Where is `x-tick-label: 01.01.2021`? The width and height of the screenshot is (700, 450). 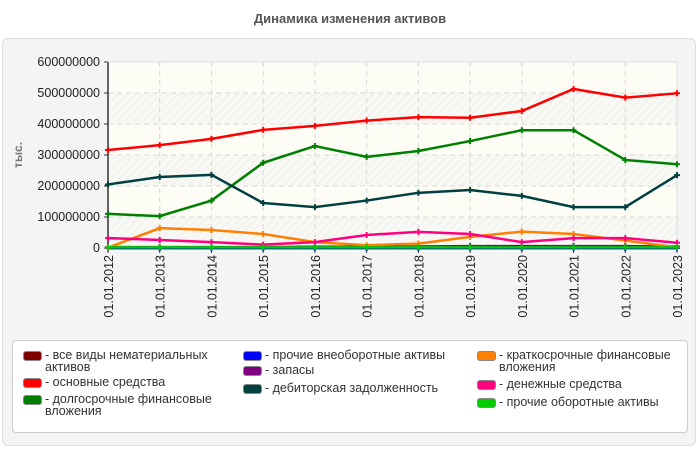 x-tick-label: 01.01.2021 is located at coordinates (575, 286).